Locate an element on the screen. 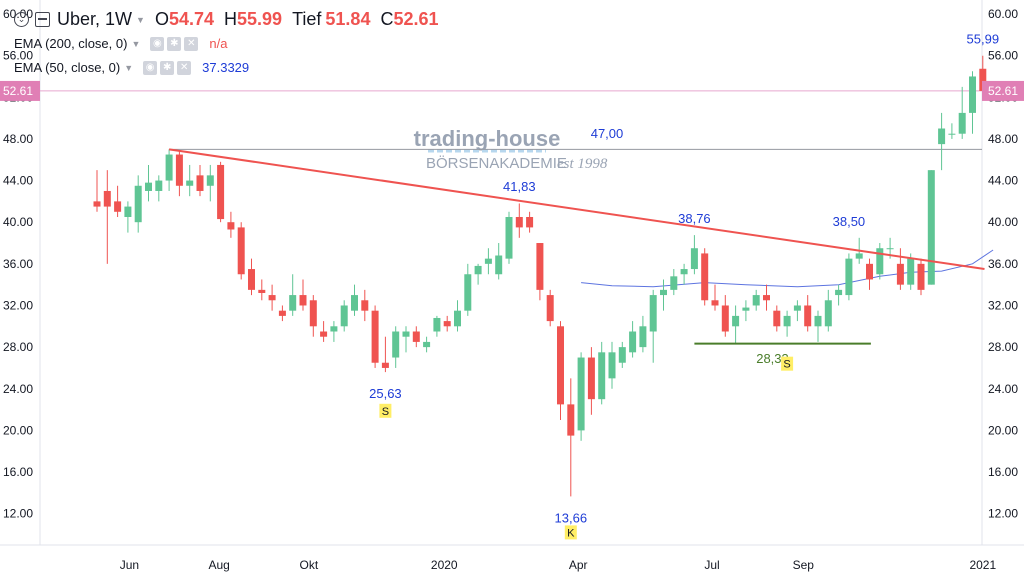 The image size is (1024, 575). ema200-label: EMA (200, close, 0) is located at coordinates (71, 43).